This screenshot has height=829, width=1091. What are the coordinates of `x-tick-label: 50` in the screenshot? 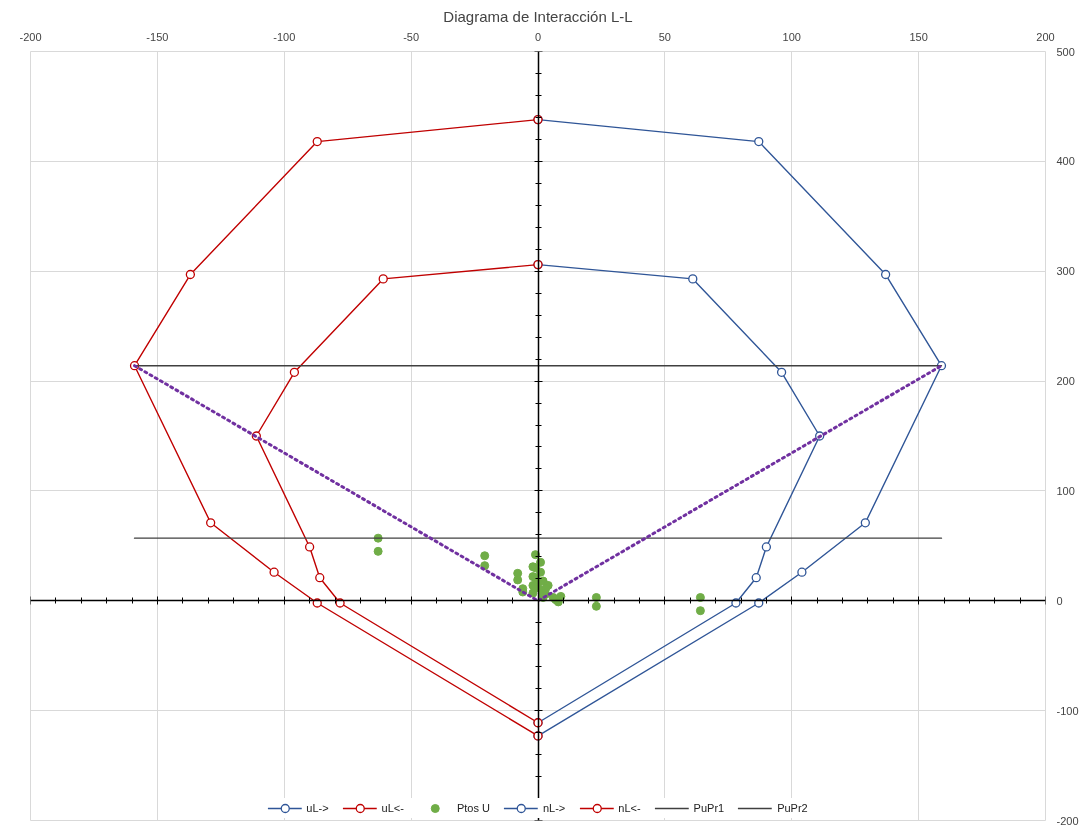 It's located at (665, 36).